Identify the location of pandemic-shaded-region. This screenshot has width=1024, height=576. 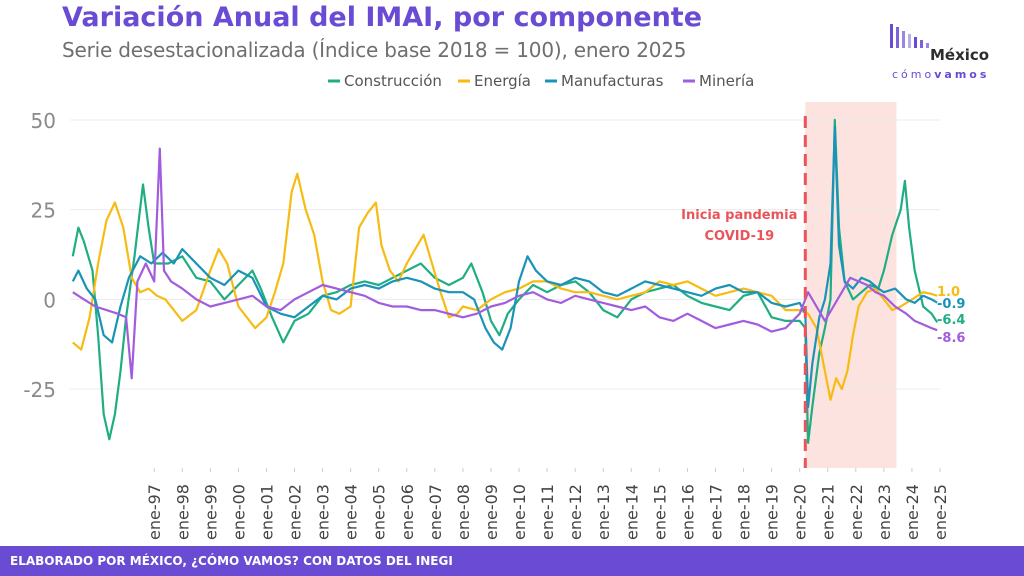
(851, 285).